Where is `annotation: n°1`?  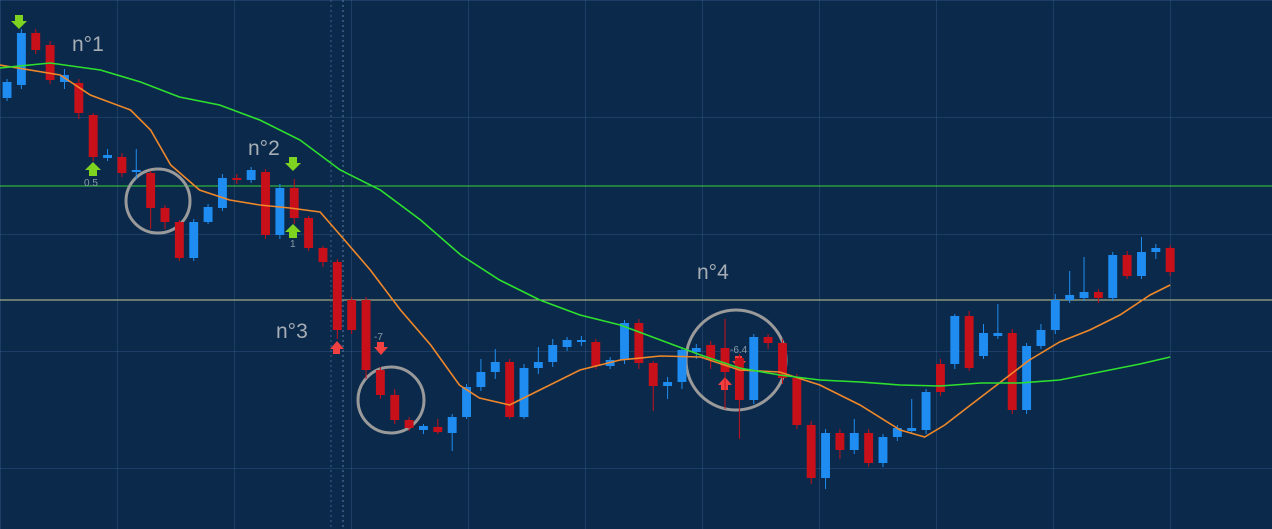
annotation: n°1 is located at coordinates (88, 44).